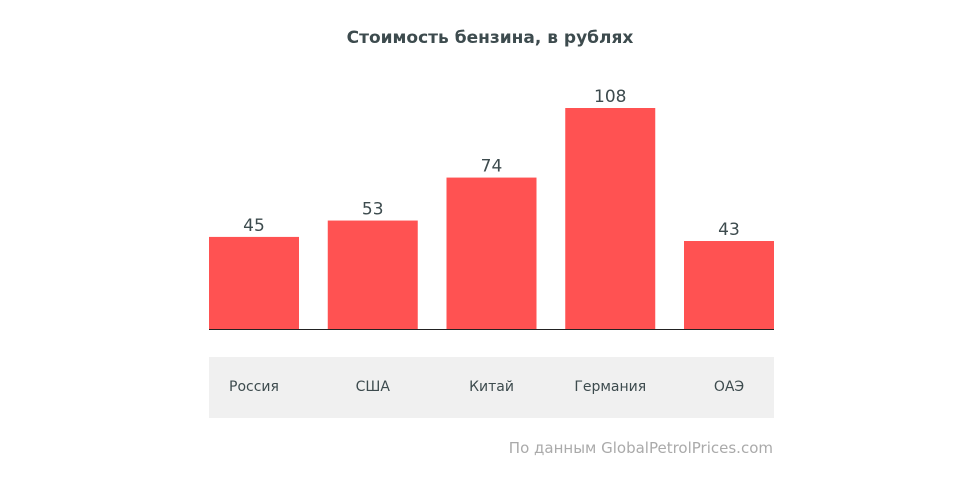 This screenshot has height=480, width=980. What do you see at coordinates (610, 97) in the screenshot?
I see `bar-value-label-3: 108` at bounding box center [610, 97].